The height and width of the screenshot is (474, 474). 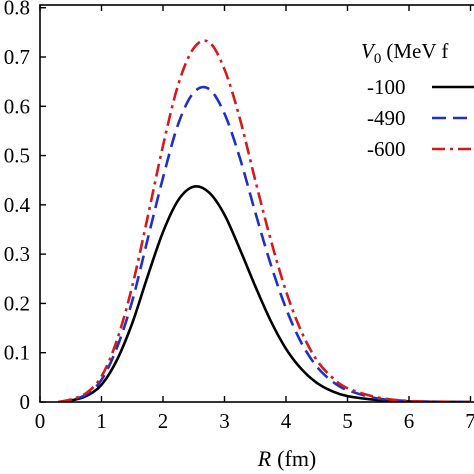 What do you see at coordinates (386, 118) in the screenshot?
I see `legend-entry-label: -490` at bounding box center [386, 118].